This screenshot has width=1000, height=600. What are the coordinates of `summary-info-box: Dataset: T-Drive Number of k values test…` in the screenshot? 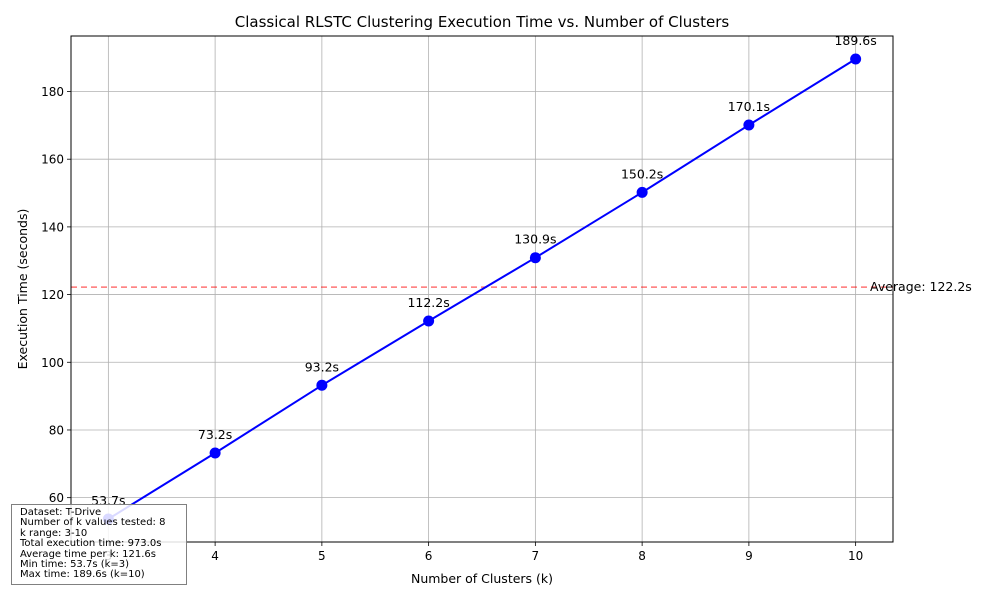 It's located at (99, 544).